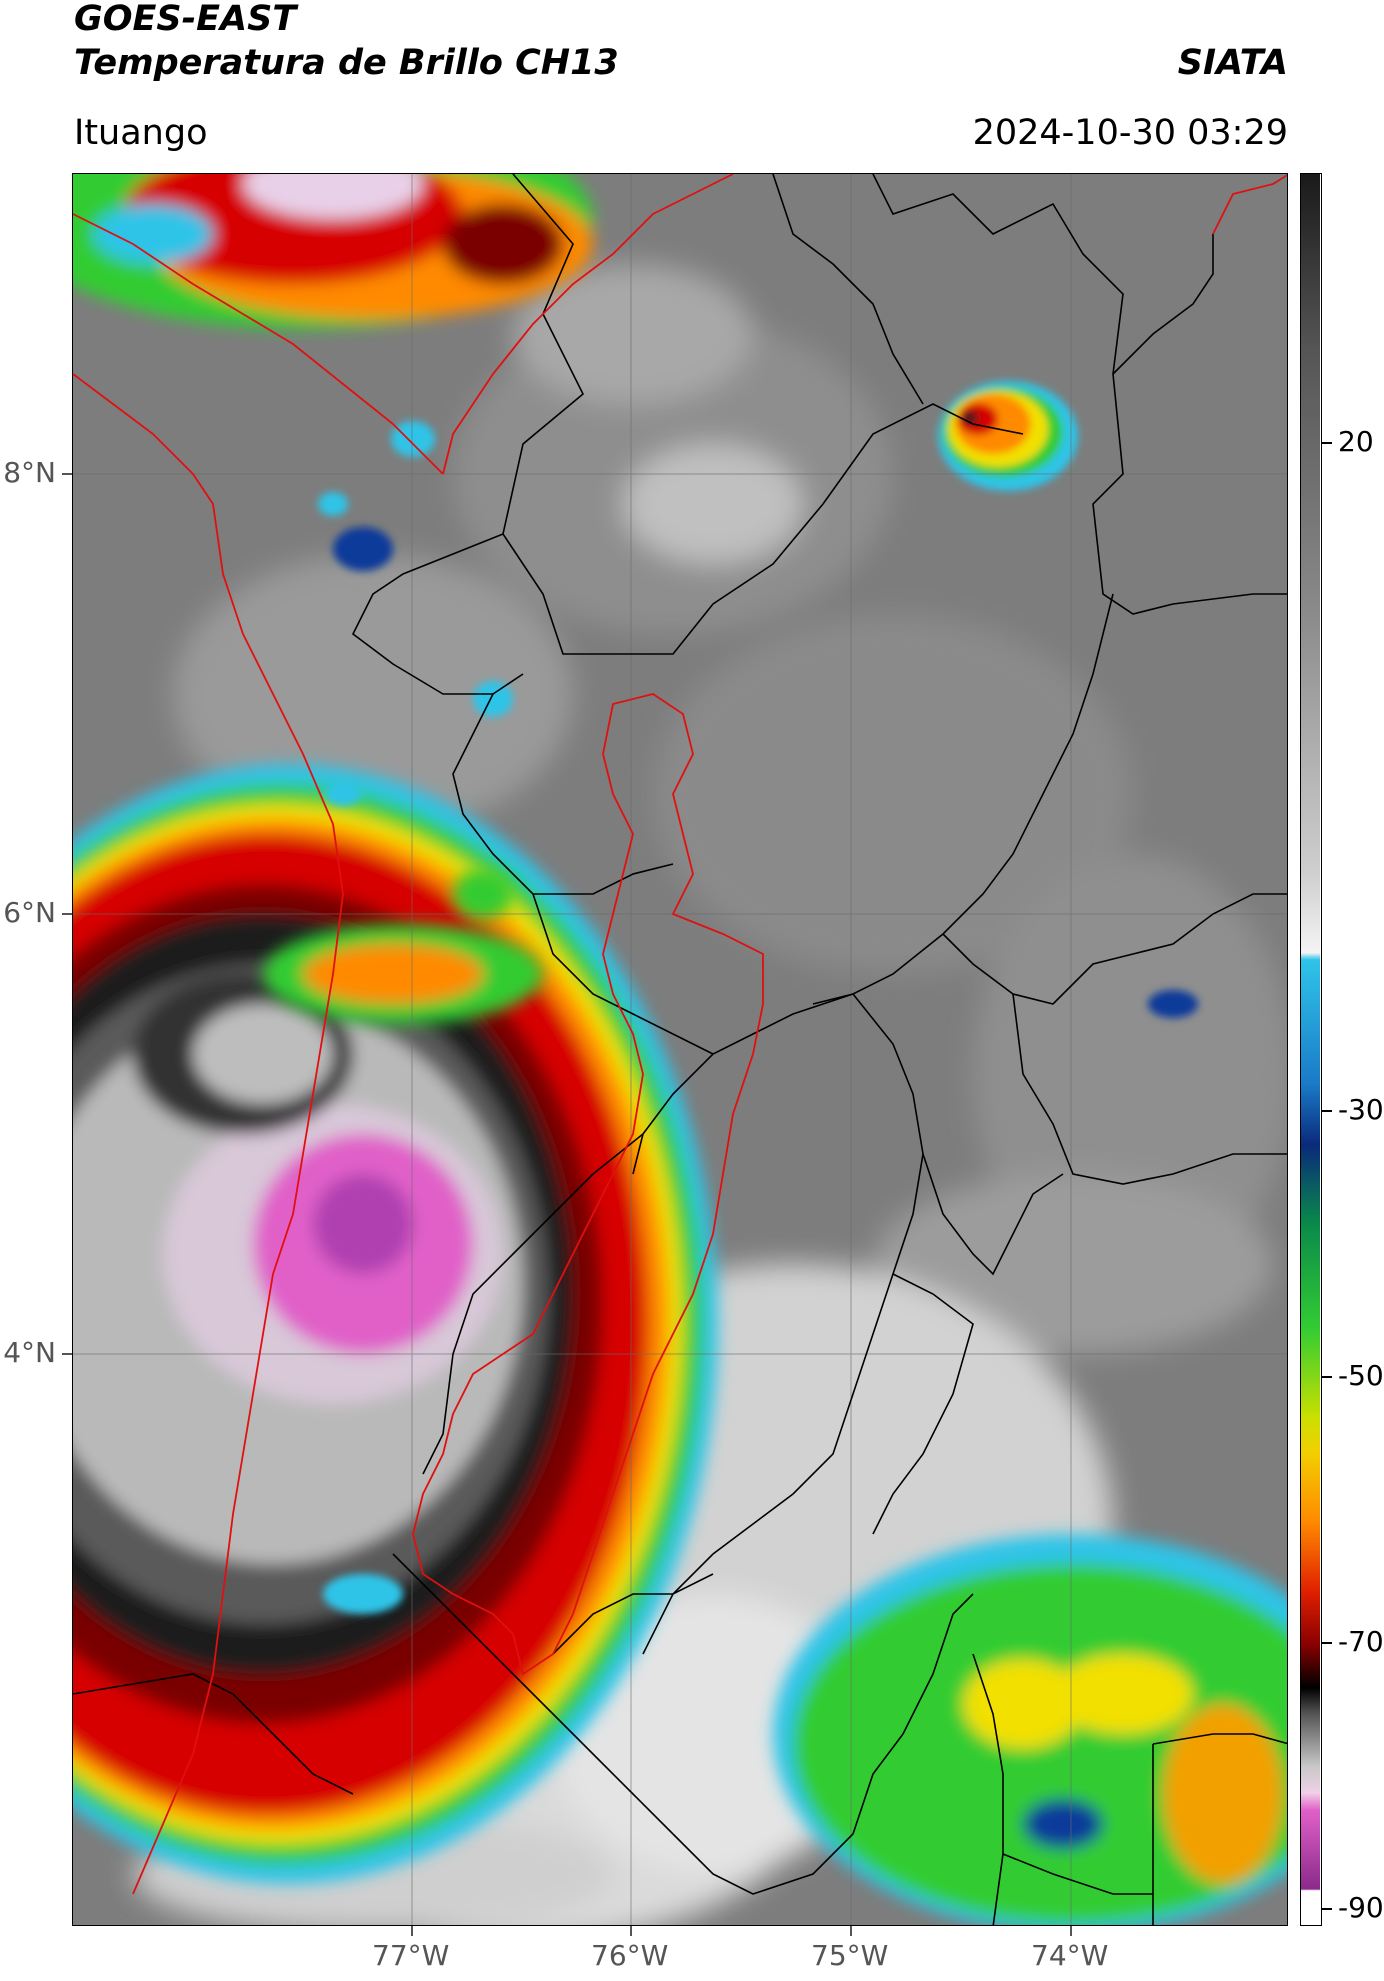 The height and width of the screenshot is (1981, 1384). What do you see at coordinates (346, 63) in the screenshot?
I see `title-product: Temperatura de Brillo CH13` at bounding box center [346, 63].